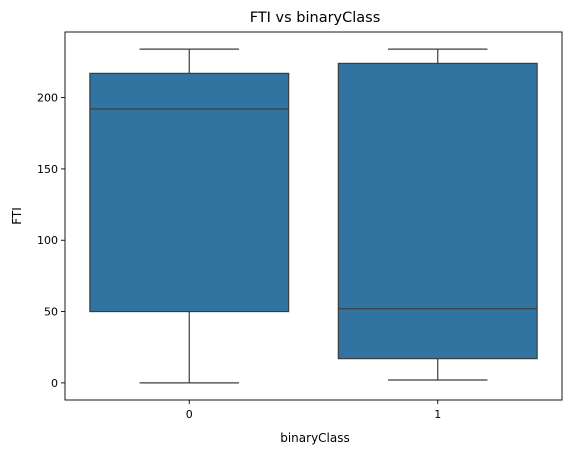 Image resolution: width=571 pixels, height=455 pixels. I want to click on x-tick-label-1: 1, so click(437, 414).